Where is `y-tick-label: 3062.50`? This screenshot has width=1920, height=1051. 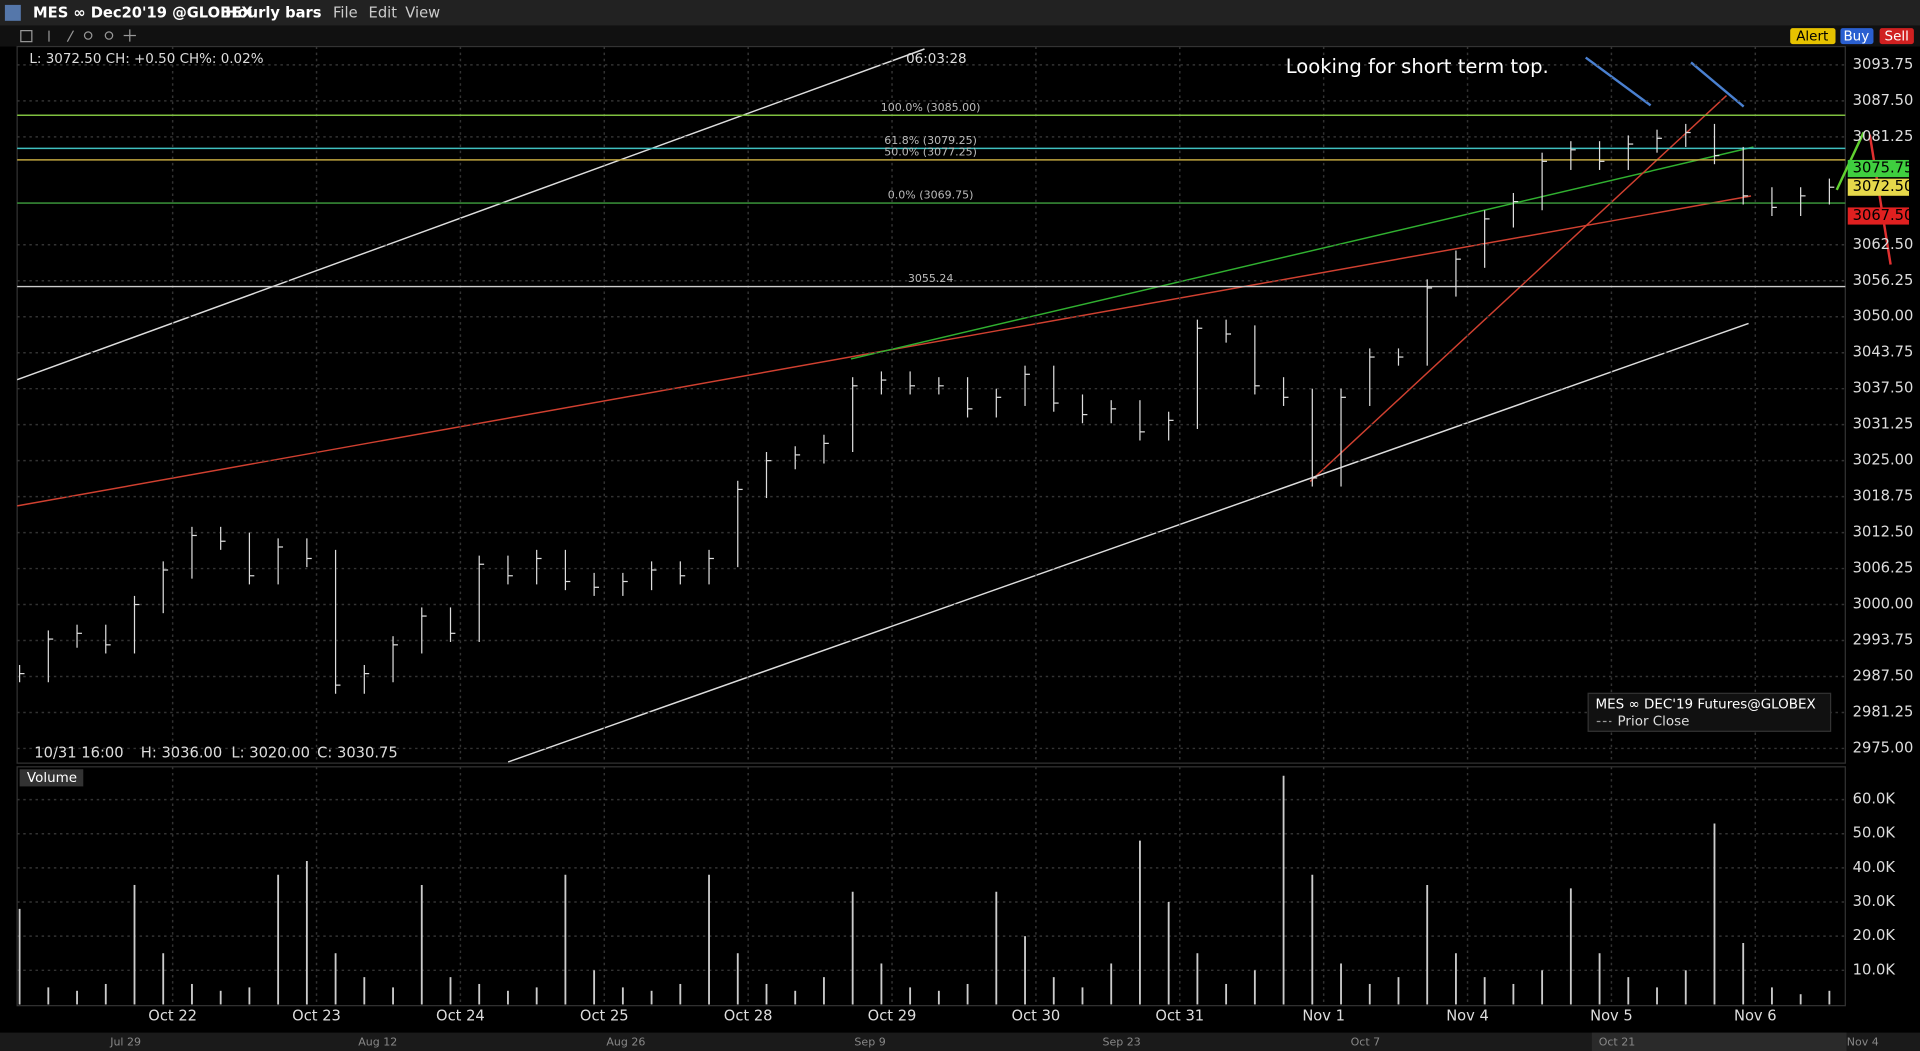
y-tick-label: 3062.50 is located at coordinates (1883, 244).